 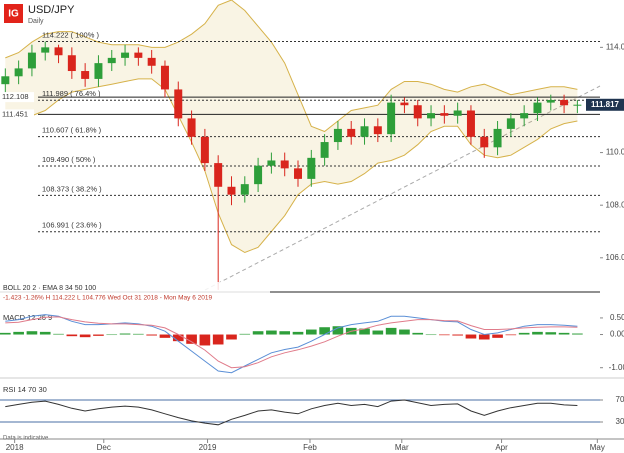 What do you see at coordinates (208, 447) in the screenshot?
I see `x-tick-label: 2019` at bounding box center [208, 447].